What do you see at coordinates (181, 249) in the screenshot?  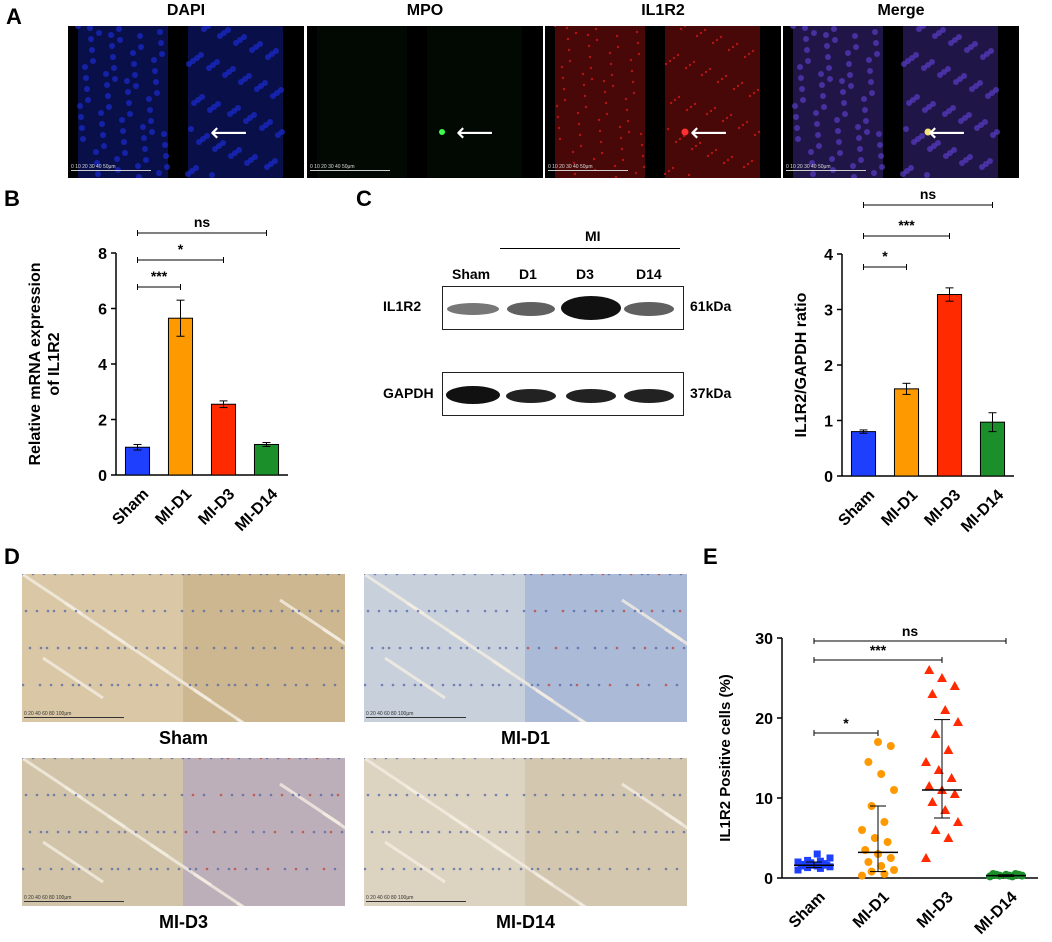 I see `sig-label: *` at bounding box center [181, 249].